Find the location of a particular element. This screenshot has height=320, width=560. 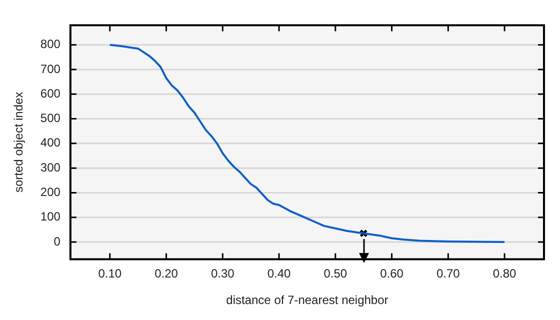

x-tick-label: 0.10 is located at coordinates (110, 273).